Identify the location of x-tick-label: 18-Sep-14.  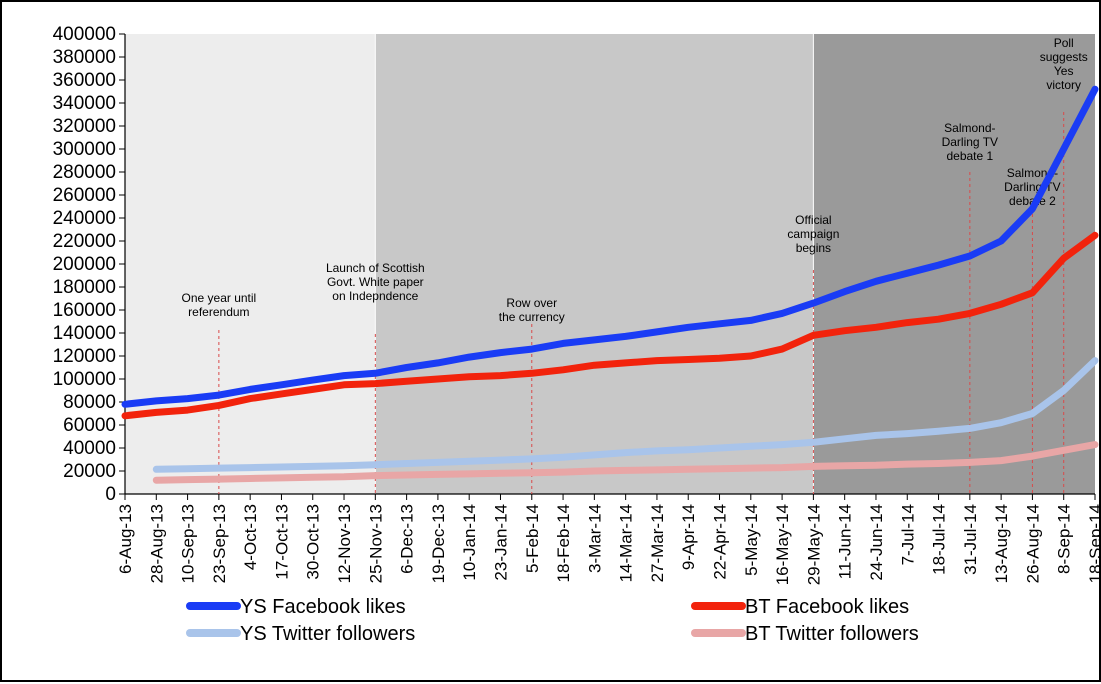
(1093, 543).